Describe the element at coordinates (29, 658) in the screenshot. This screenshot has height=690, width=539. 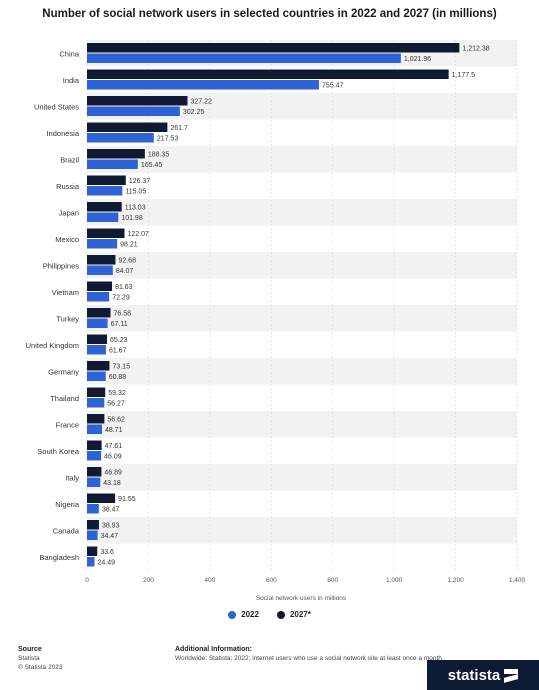
I see `source-name: Statista` at that location.